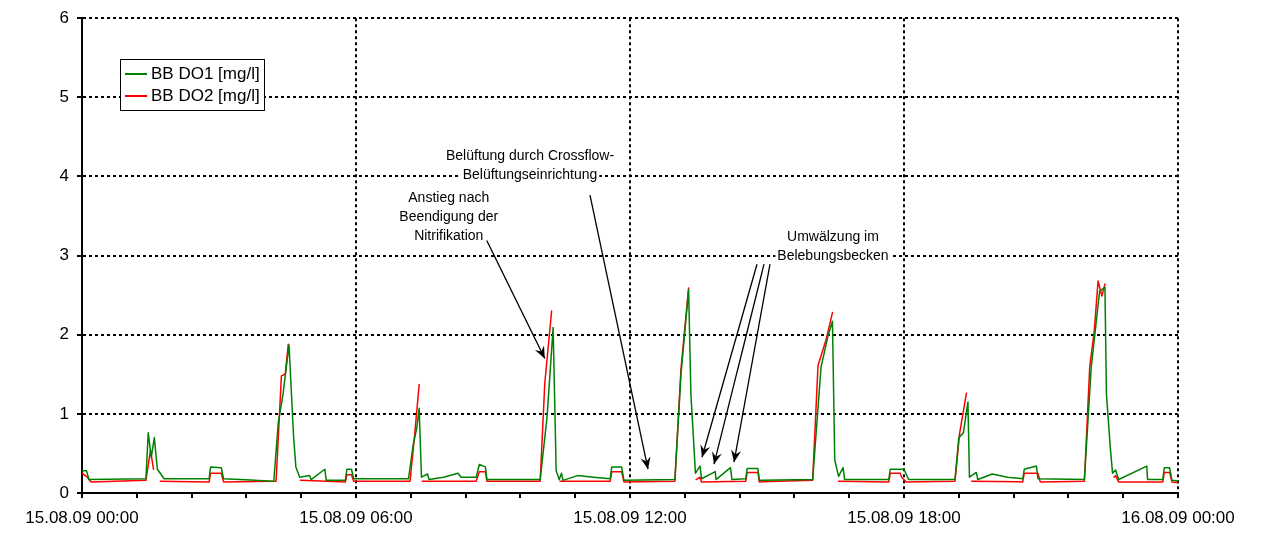 This screenshot has height=538, width=1264. I want to click on y-tick-label: 6, so click(64, 17).